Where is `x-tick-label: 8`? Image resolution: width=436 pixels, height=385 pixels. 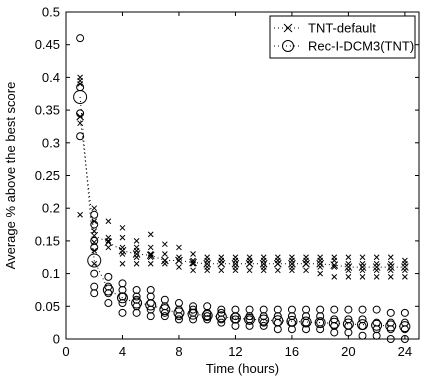
x-tick-label: 8 is located at coordinates (178, 351).